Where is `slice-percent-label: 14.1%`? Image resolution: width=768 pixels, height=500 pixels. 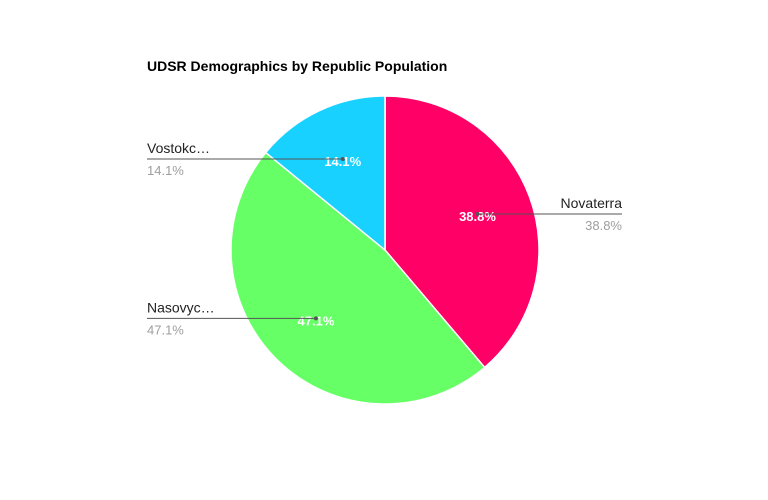 slice-percent-label: 14.1% is located at coordinates (342, 161).